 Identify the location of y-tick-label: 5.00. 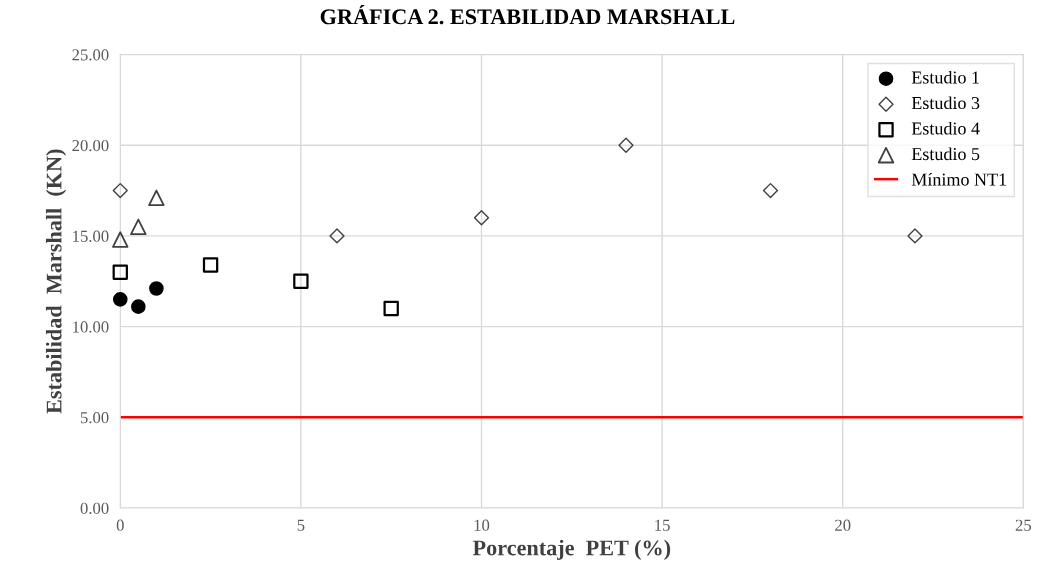
(94, 418).